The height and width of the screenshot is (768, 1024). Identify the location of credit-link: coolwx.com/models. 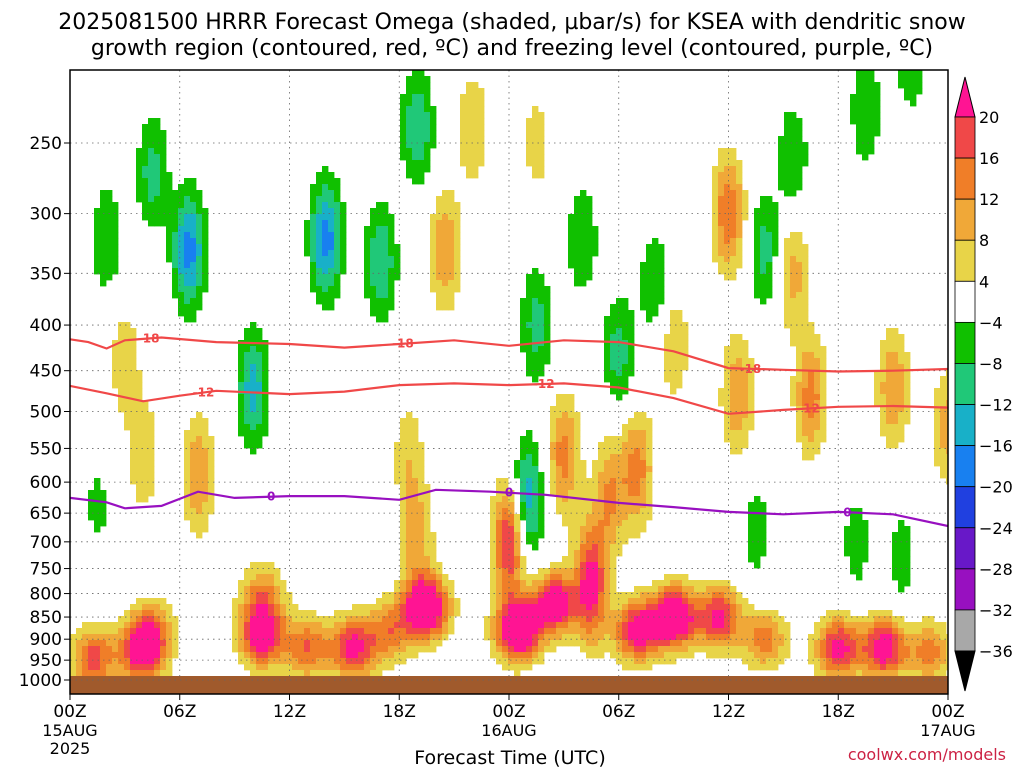
(927, 754).